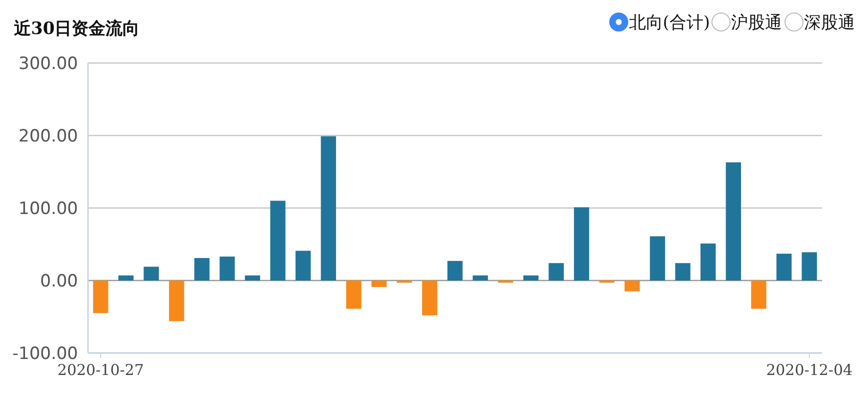 The width and height of the screenshot is (866, 397). What do you see at coordinates (829, 23) in the screenshot?
I see `text: 深股通` at bounding box center [829, 23].